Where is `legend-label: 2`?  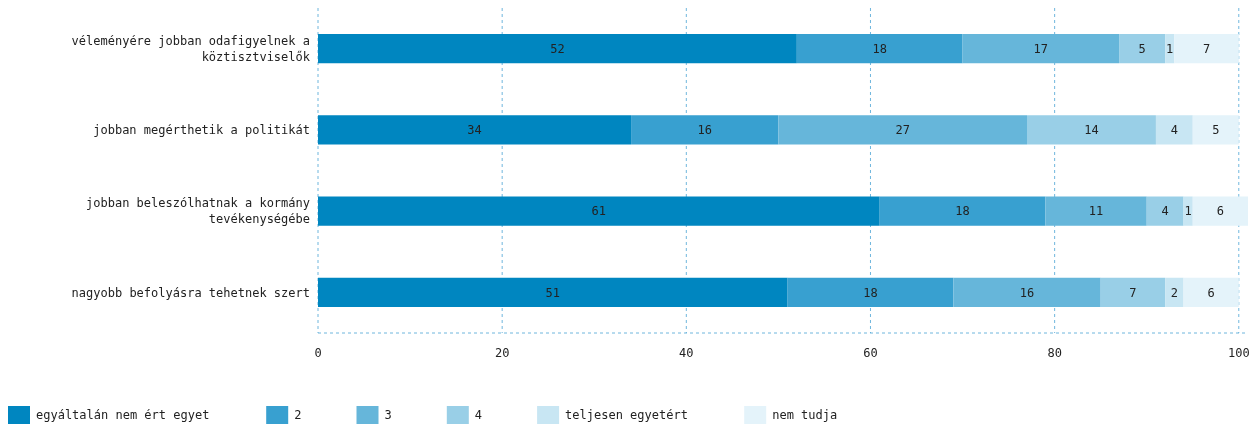
legend-label: 2 is located at coordinates (298, 415).